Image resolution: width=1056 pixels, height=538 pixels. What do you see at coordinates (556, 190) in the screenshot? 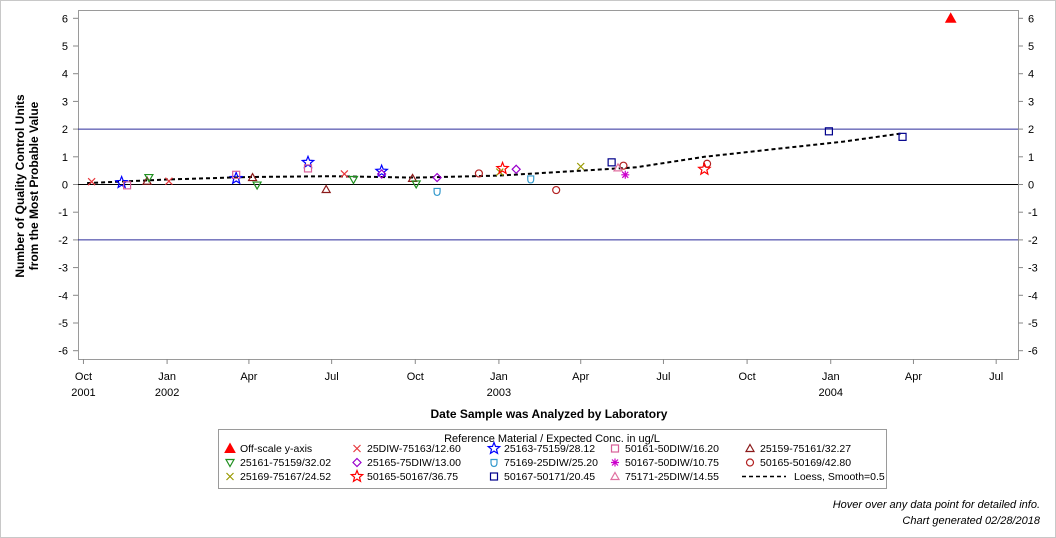
I see `data-point: 50165-50169/42.80 | 2003-03-05 | -0.2` at bounding box center [556, 190].